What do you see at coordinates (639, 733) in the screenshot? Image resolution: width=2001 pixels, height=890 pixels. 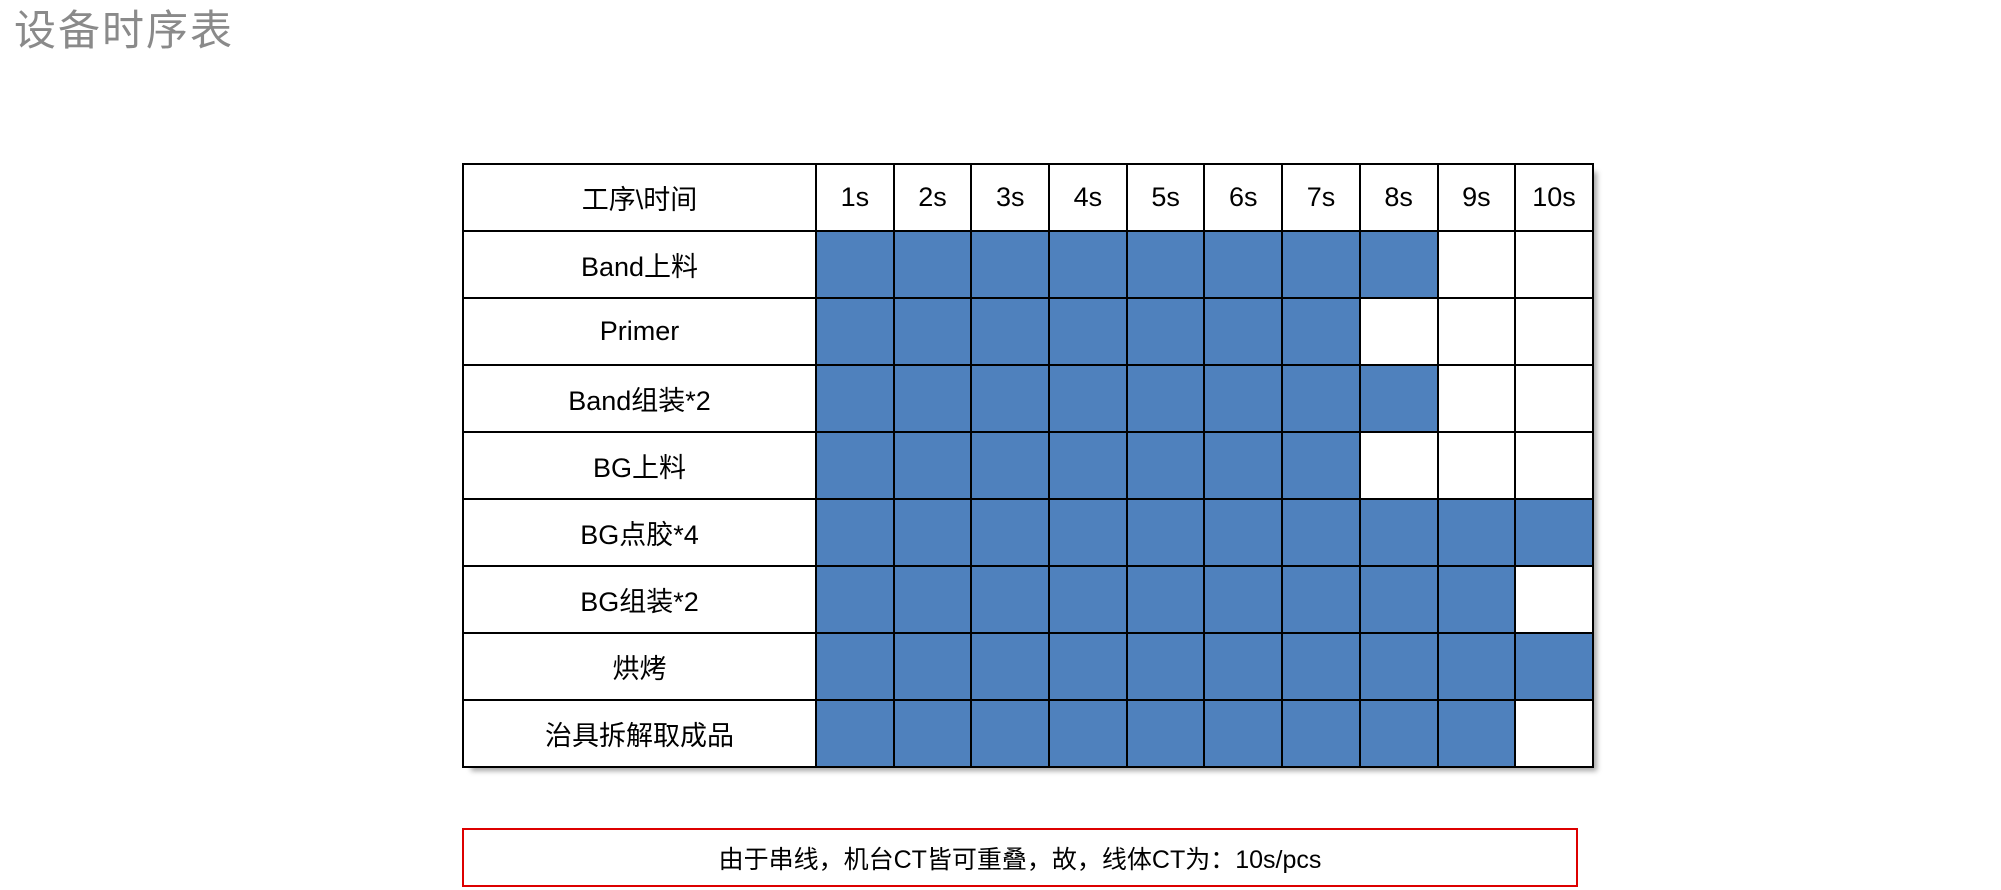 I see `process-label: 治具拆解取成品` at bounding box center [639, 733].